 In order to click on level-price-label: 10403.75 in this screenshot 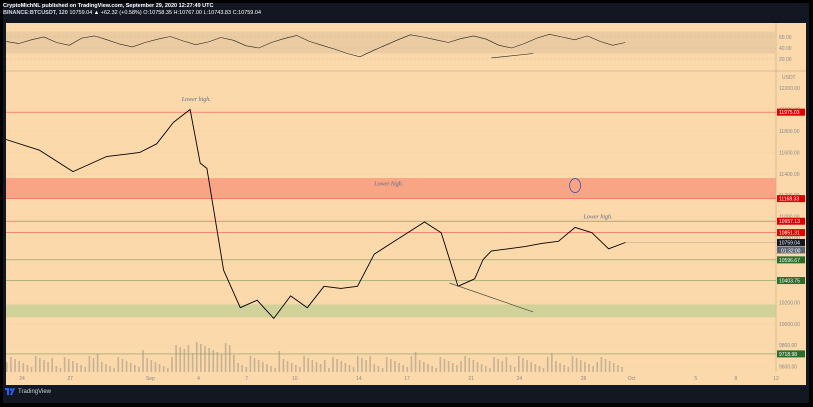, I will do `click(789, 282)`.